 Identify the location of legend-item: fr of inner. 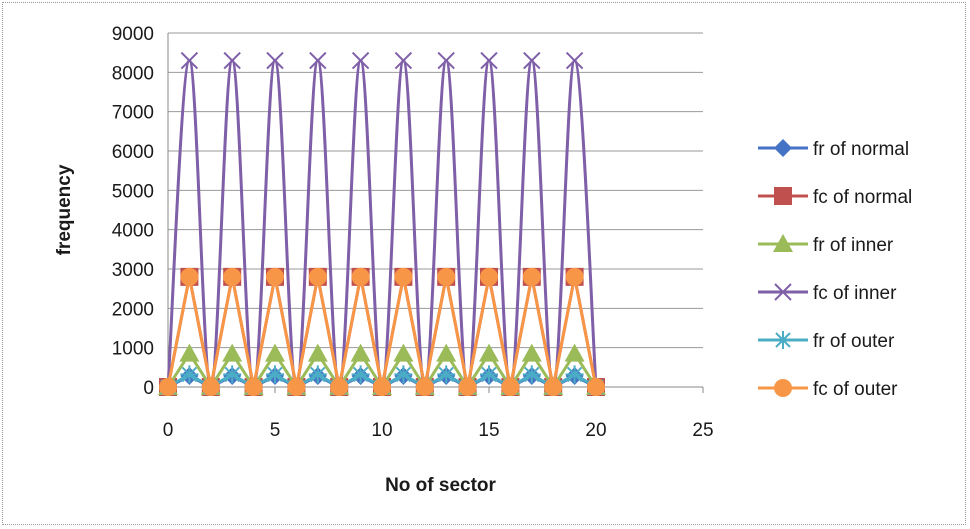
(826, 245).